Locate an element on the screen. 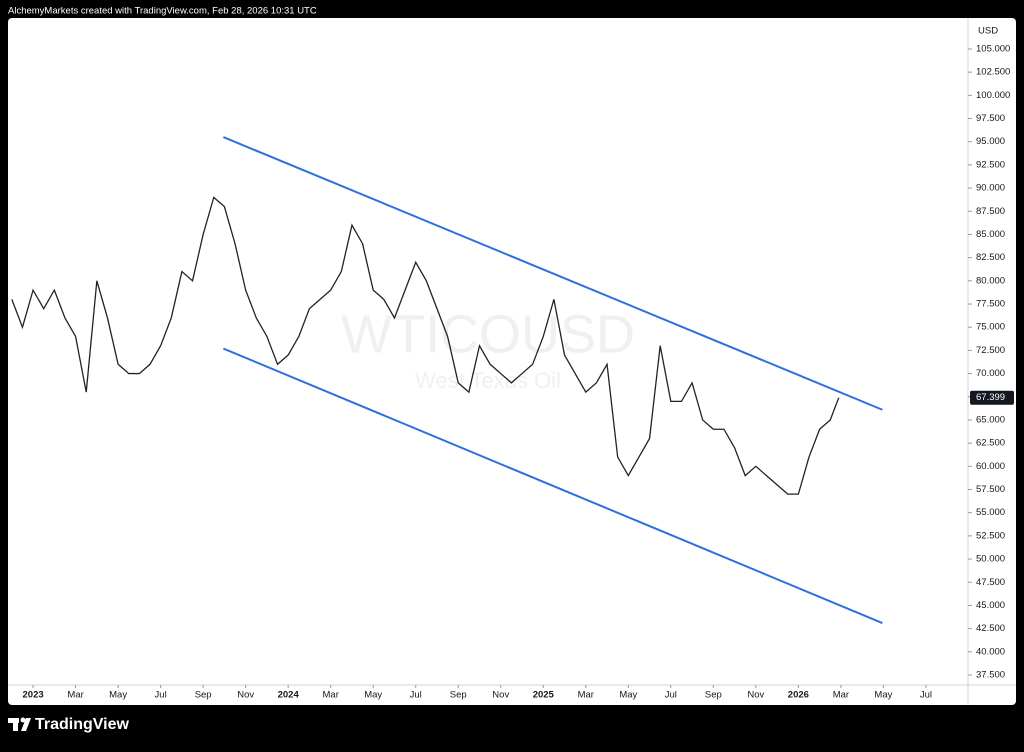 This screenshot has width=1024, height=752. x-tick-label: 2024 is located at coordinates (289, 695).